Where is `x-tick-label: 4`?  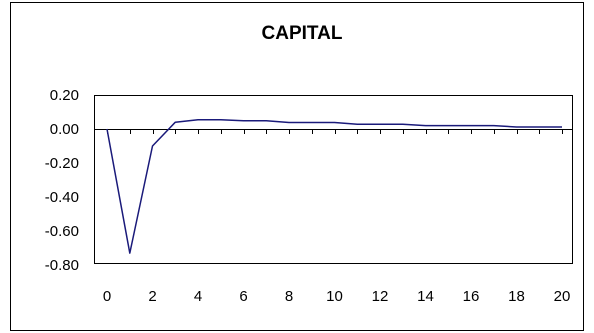 x-tick-label: 4 is located at coordinates (198, 296).